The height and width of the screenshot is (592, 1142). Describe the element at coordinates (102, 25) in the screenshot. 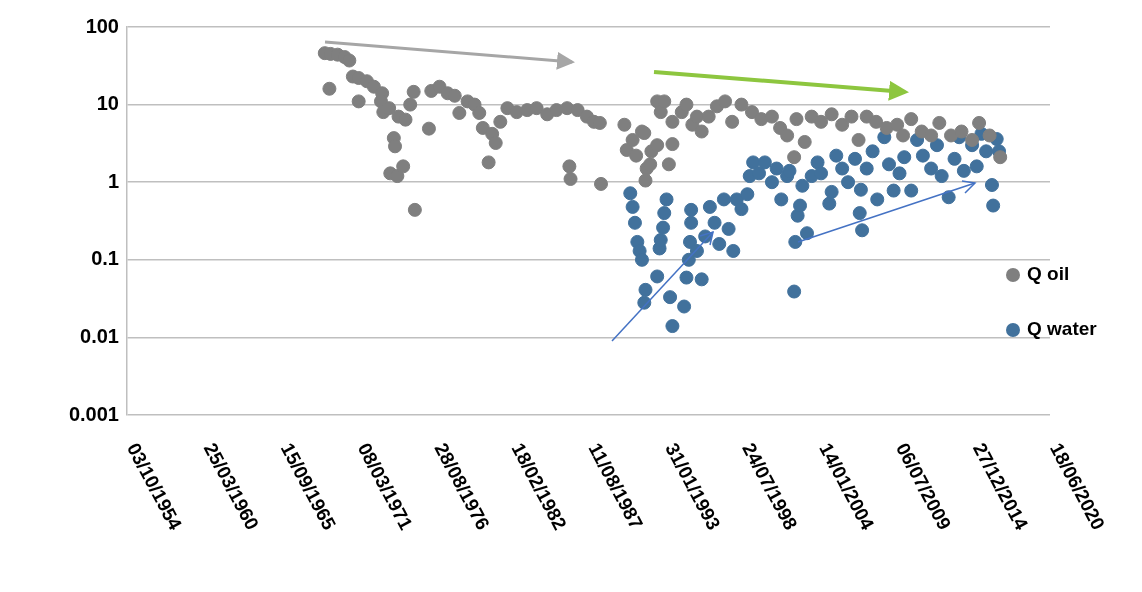

I see `y-tick-label: 100` at that location.